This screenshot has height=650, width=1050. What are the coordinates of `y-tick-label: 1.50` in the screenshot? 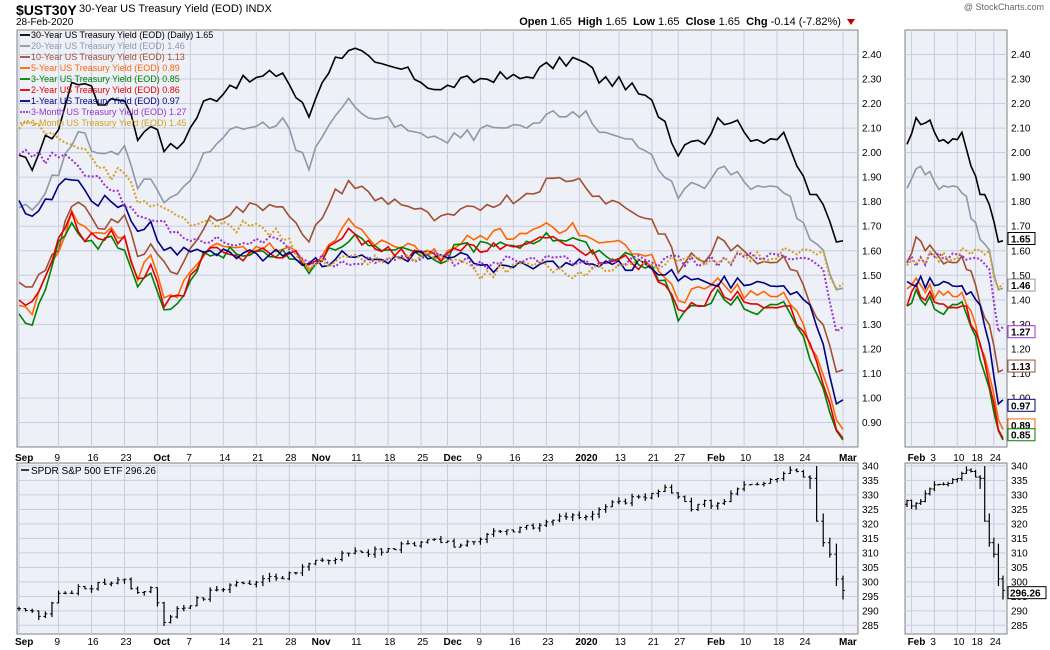 It's located at (1021, 276).